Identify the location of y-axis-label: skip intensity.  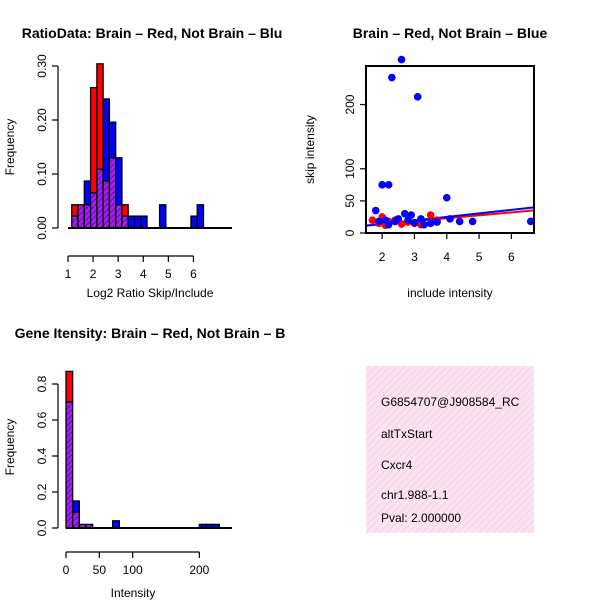
(310, 149).